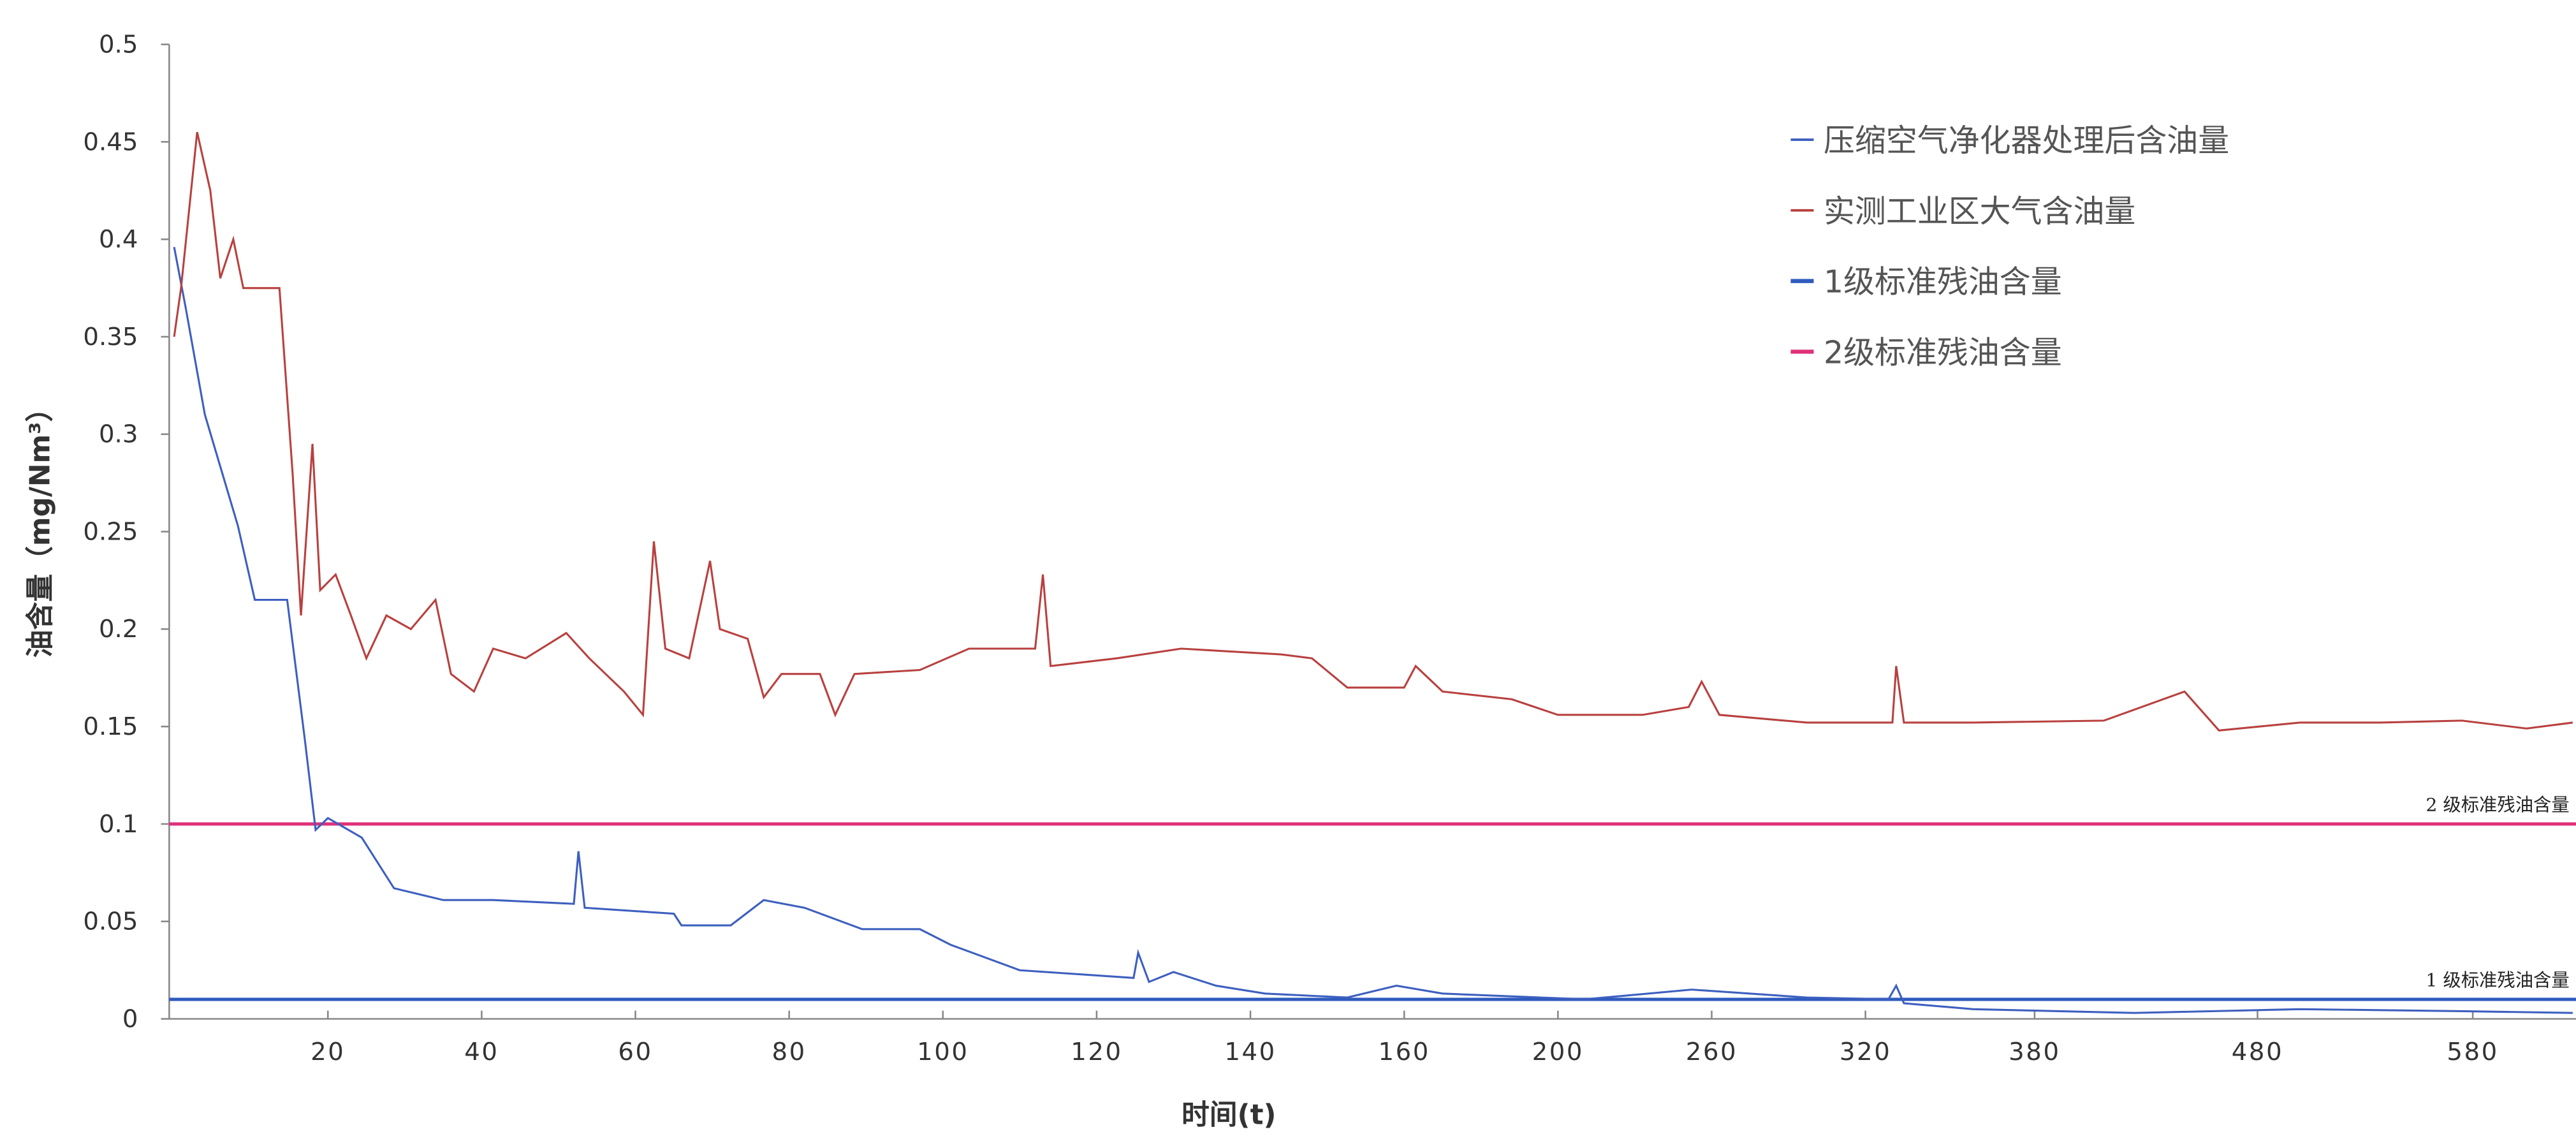  Describe the element at coordinates (2472, 1052) in the screenshot. I see `x-tick-label: 580` at that location.